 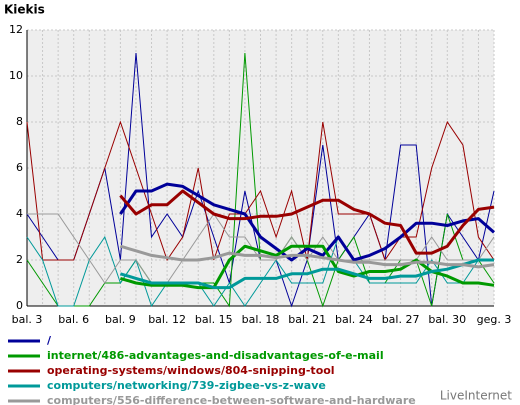 I want to click on y-tick-label: 4, so click(x=19, y=213).